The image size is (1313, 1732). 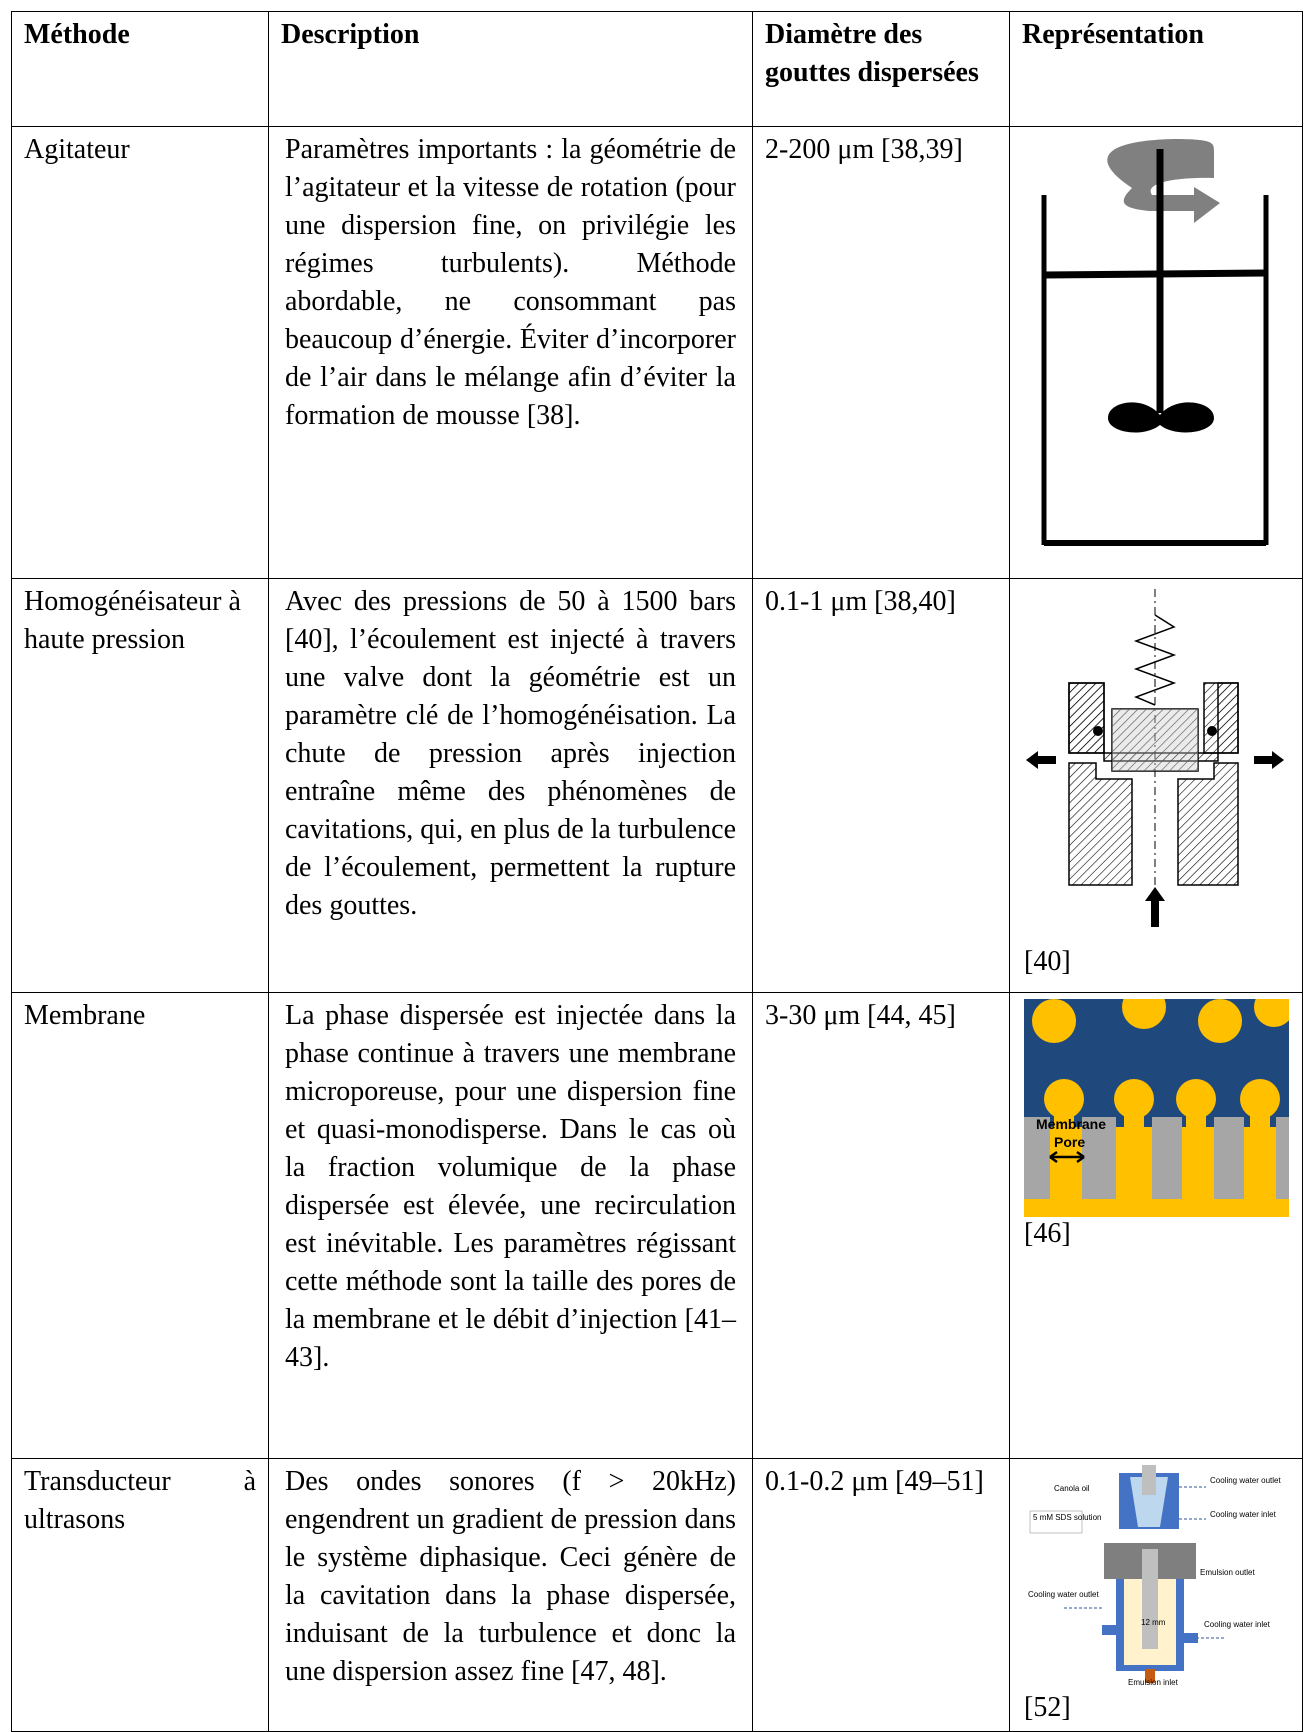 I want to click on figure-cell, so click(x=1156, y=352).